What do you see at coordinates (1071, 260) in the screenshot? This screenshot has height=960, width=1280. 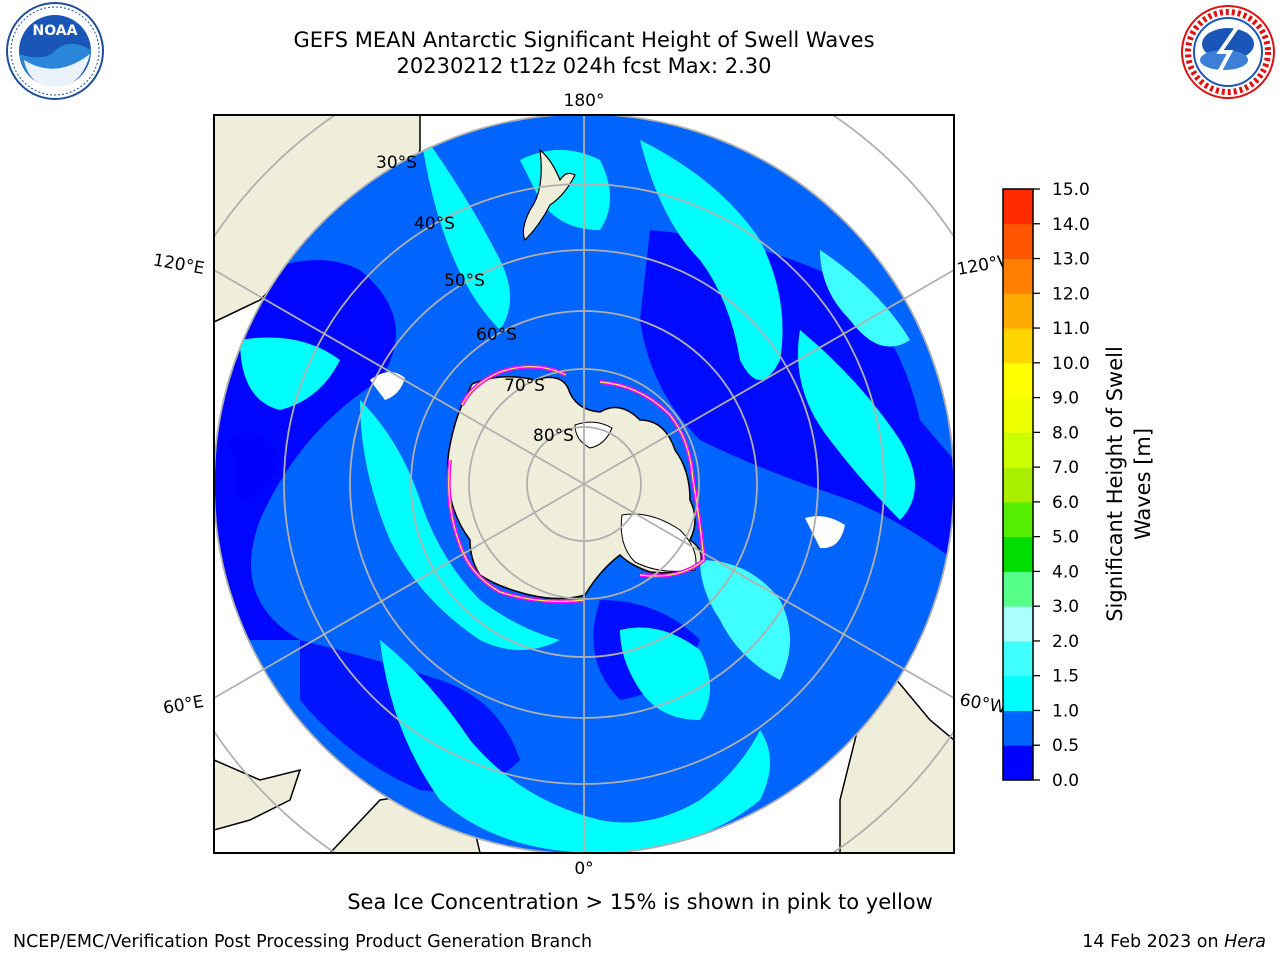 I see `colorbar-tick-label: 13.0` at bounding box center [1071, 260].